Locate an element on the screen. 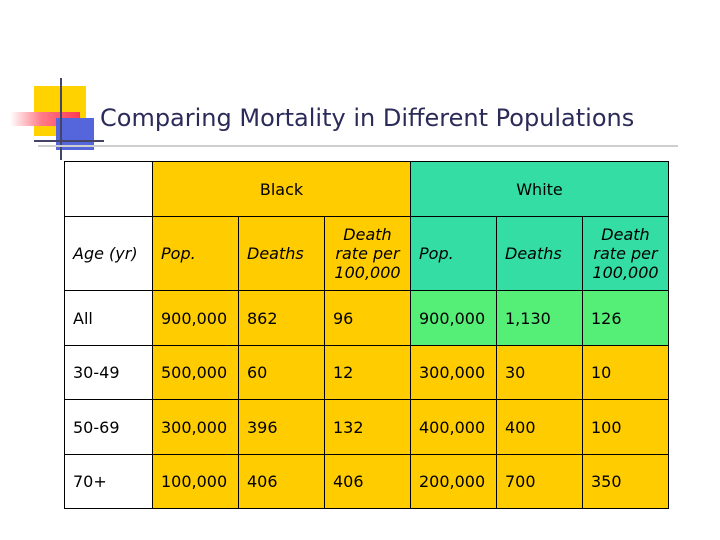 This screenshot has width=720, height=540. col-header-black-pop: Pop. is located at coordinates (195, 253).